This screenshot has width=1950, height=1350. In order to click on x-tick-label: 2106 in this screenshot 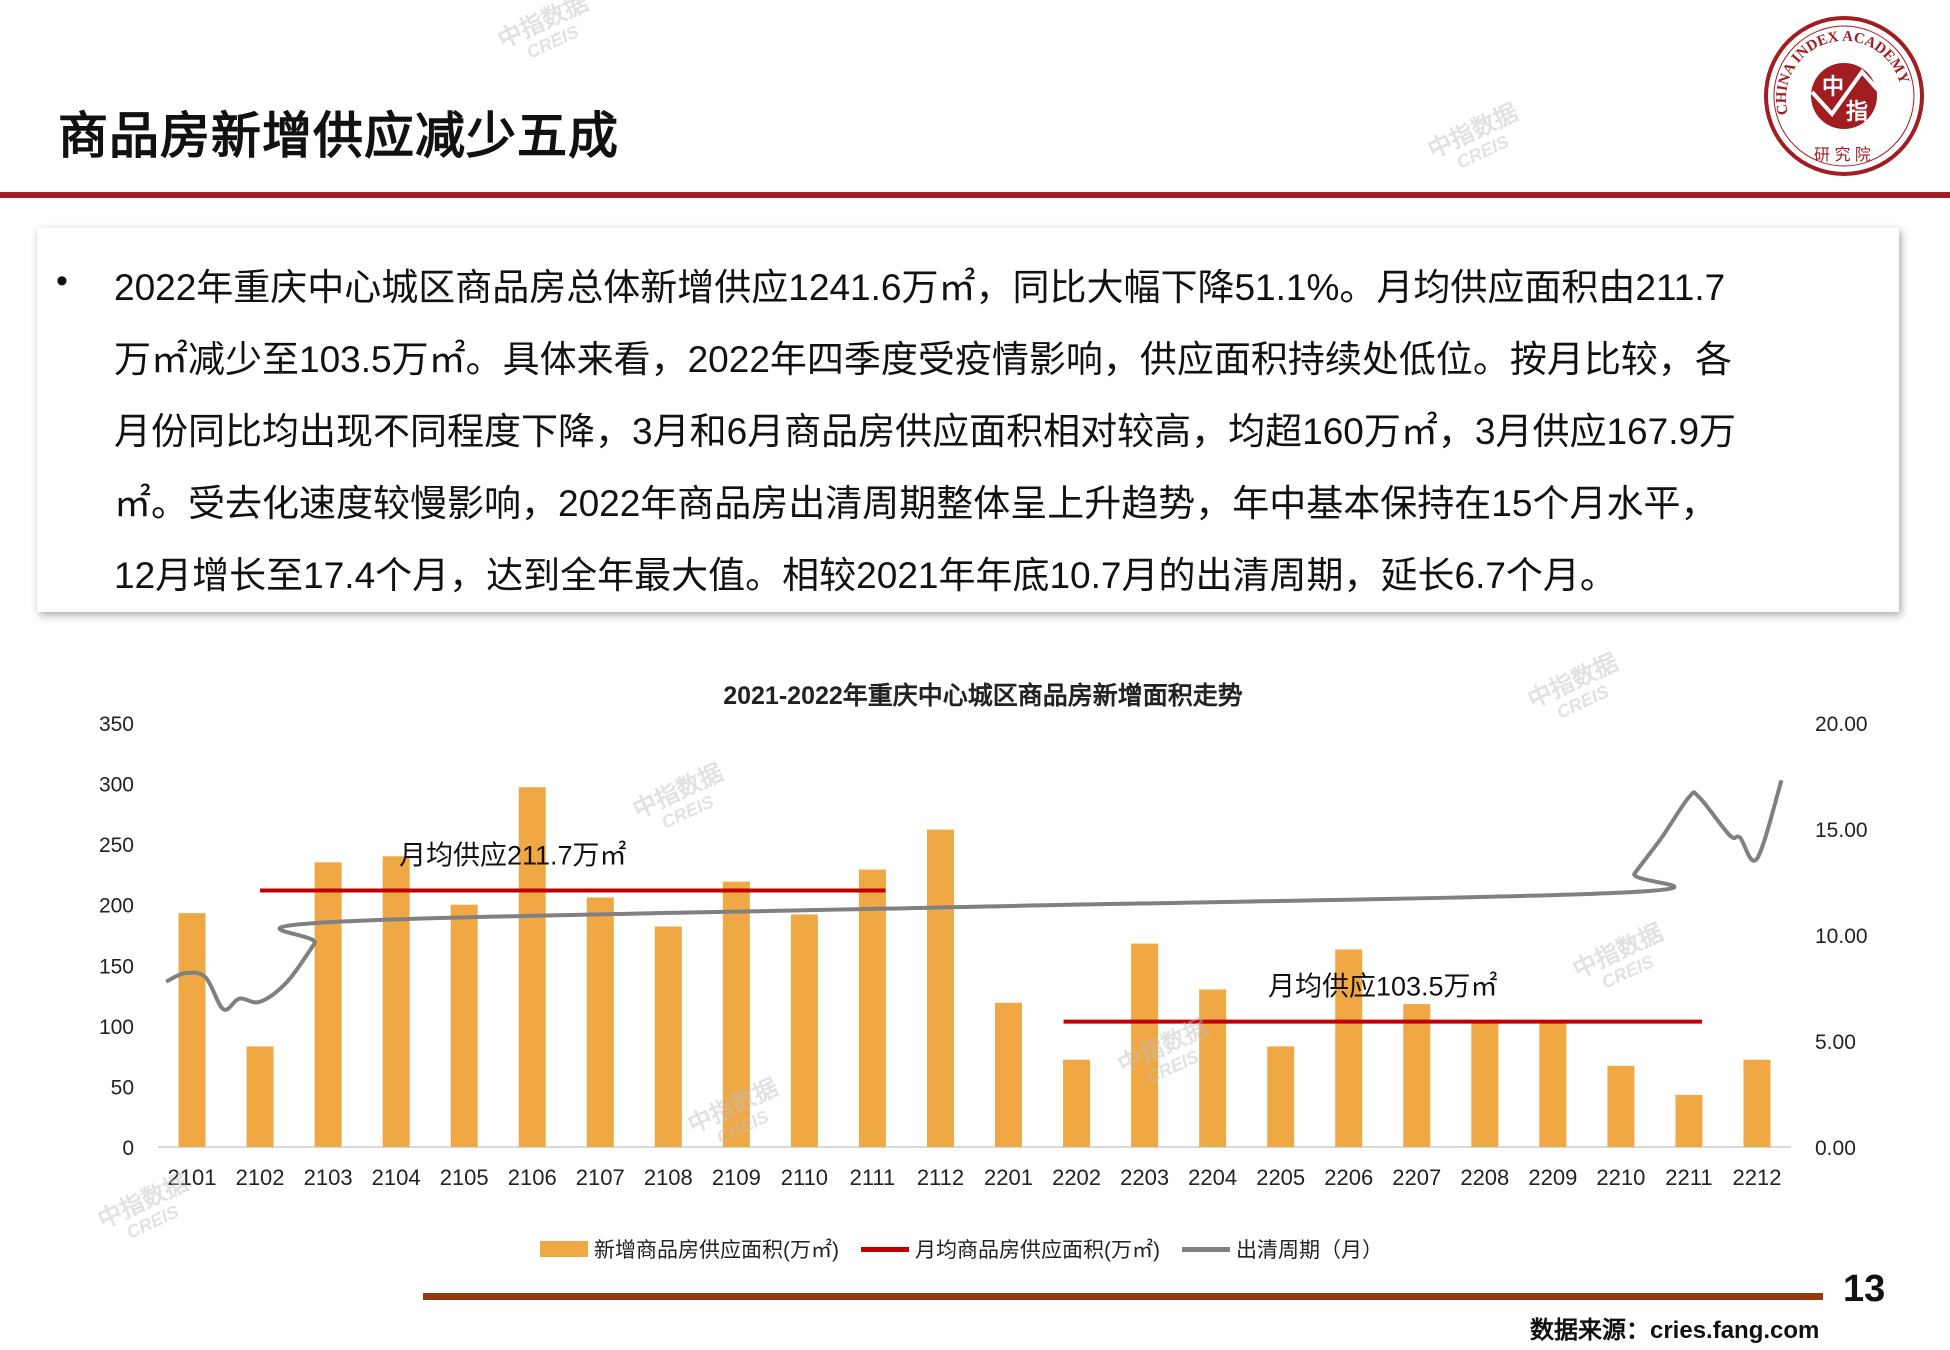, I will do `click(532, 1177)`.